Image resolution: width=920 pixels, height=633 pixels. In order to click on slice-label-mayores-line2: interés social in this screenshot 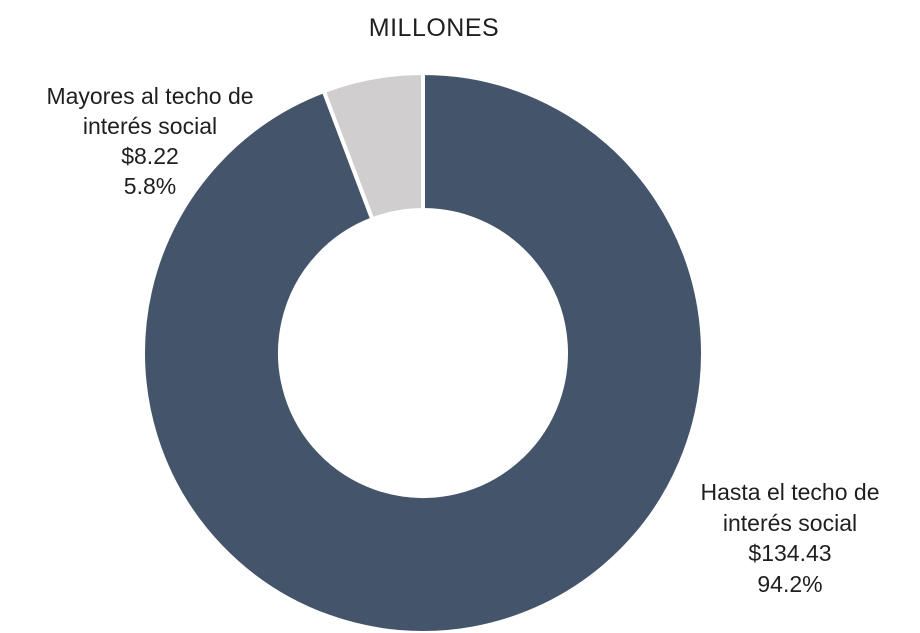, I will do `click(150, 126)`.